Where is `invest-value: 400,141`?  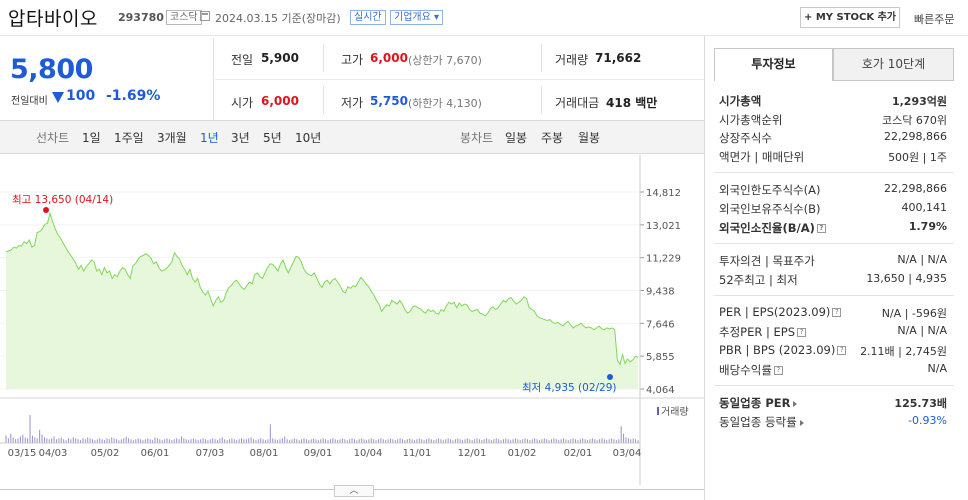
invest-value: 400,141 is located at coordinates (924, 207).